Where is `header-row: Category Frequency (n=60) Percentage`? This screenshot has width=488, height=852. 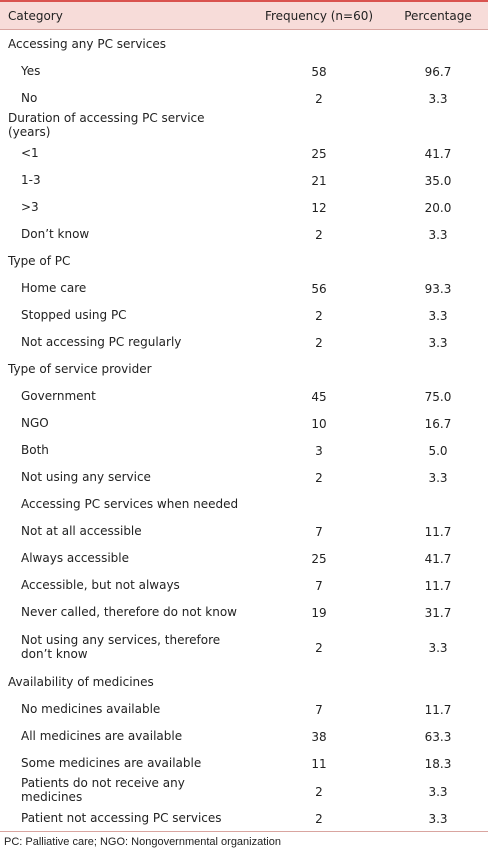 header-row: Category Frequency (n=60) Percentage is located at coordinates (244, 15).